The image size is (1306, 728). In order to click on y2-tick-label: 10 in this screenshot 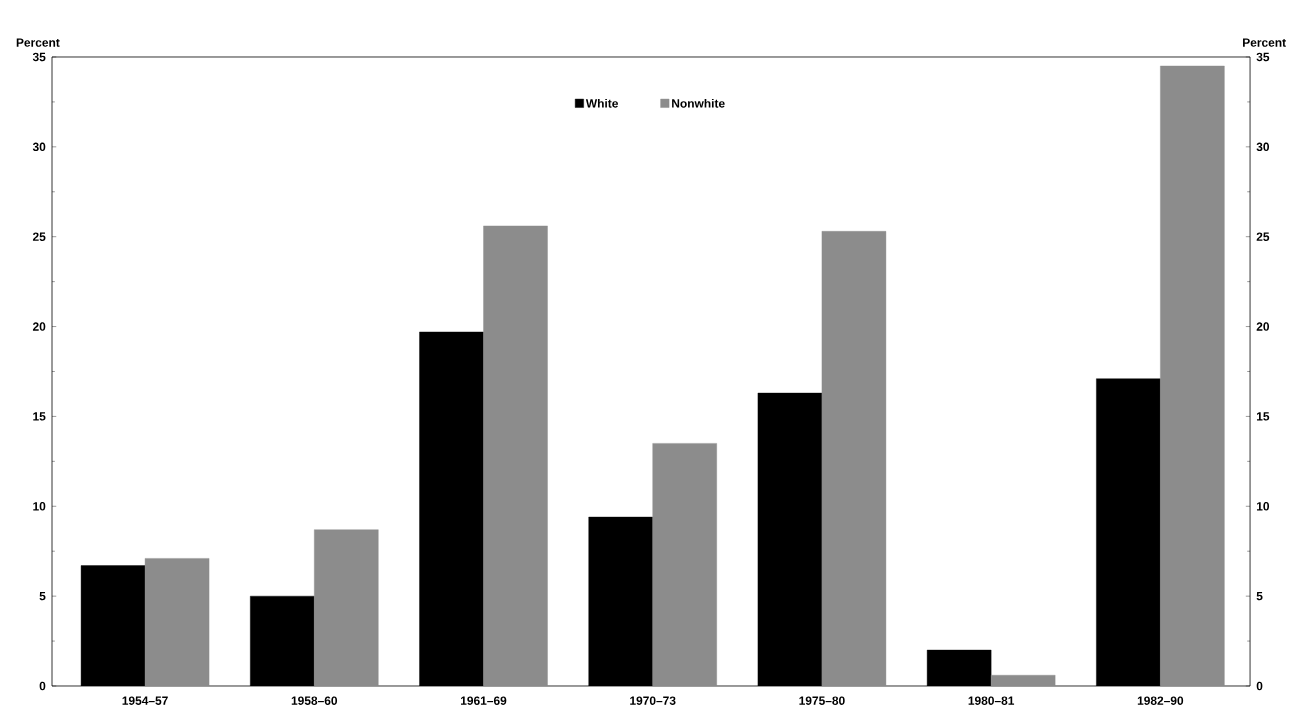, I will do `click(1263, 506)`.